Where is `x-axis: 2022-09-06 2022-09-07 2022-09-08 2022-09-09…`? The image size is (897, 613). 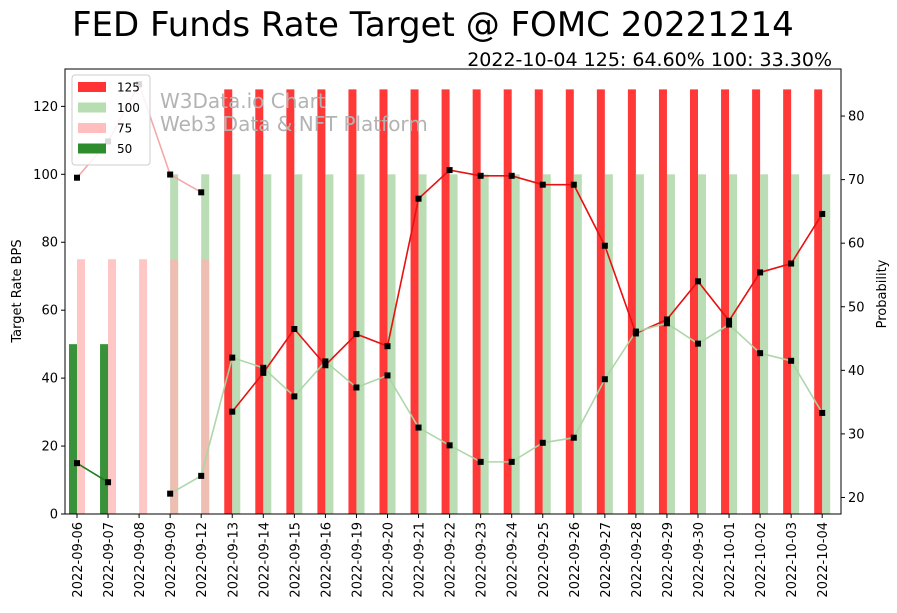
x-axis: 2022-09-06 2022-09-07 2022-09-08 2022-09-09… is located at coordinates (451, 556).